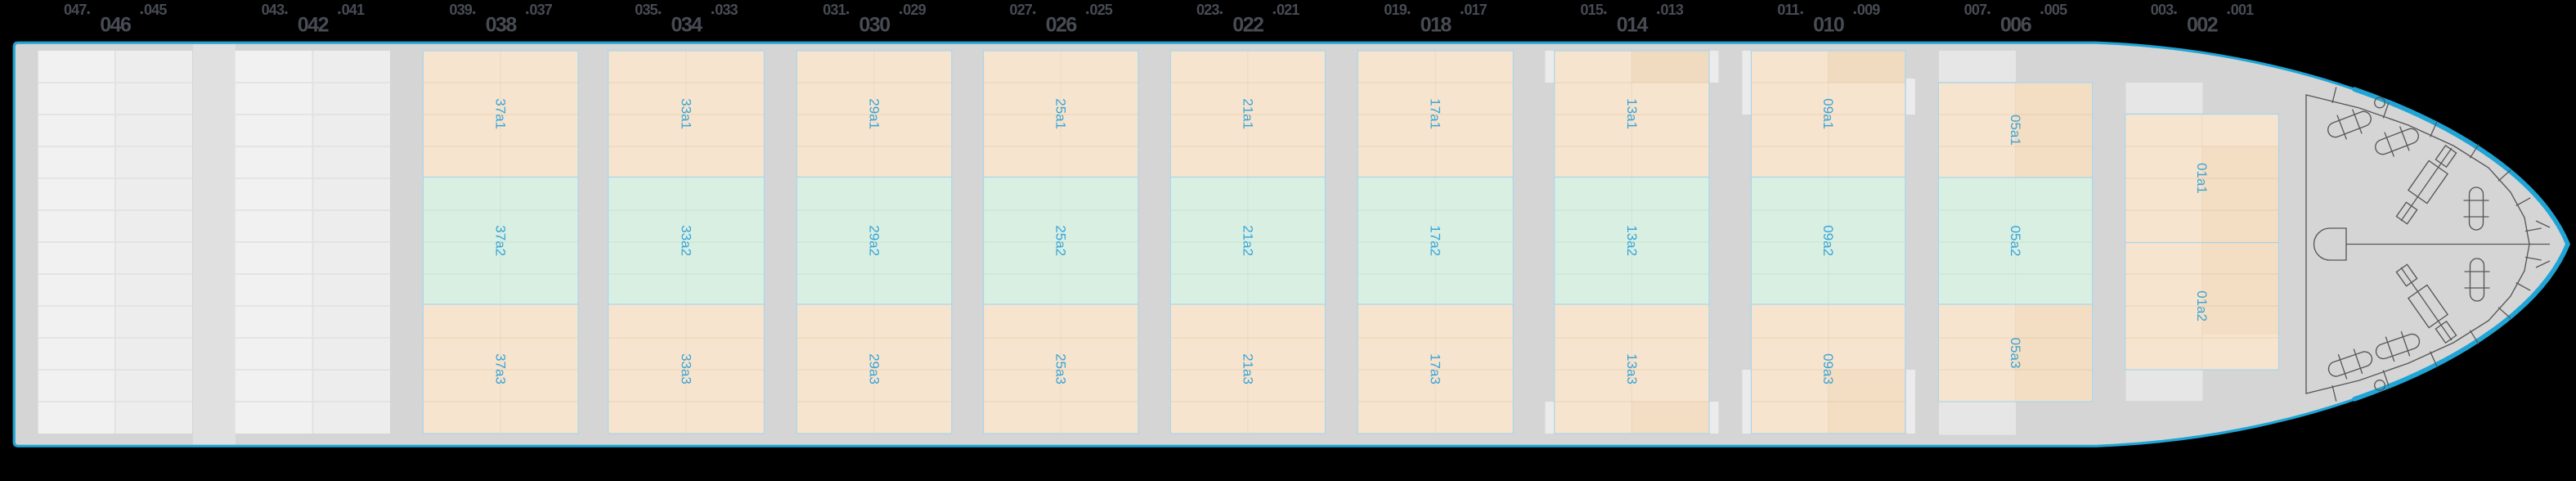  What do you see at coordinates (1021, 10) in the screenshot?
I see `svg-text: 027` at bounding box center [1021, 10].